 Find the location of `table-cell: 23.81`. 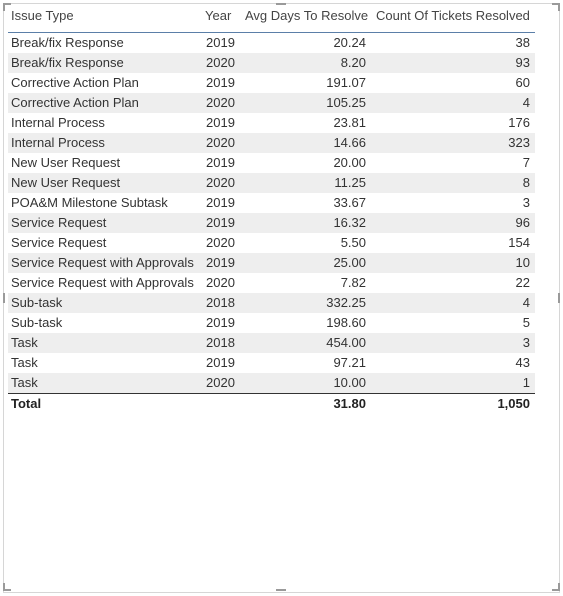

table-cell: 23.81 is located at coordinates (349, 122).